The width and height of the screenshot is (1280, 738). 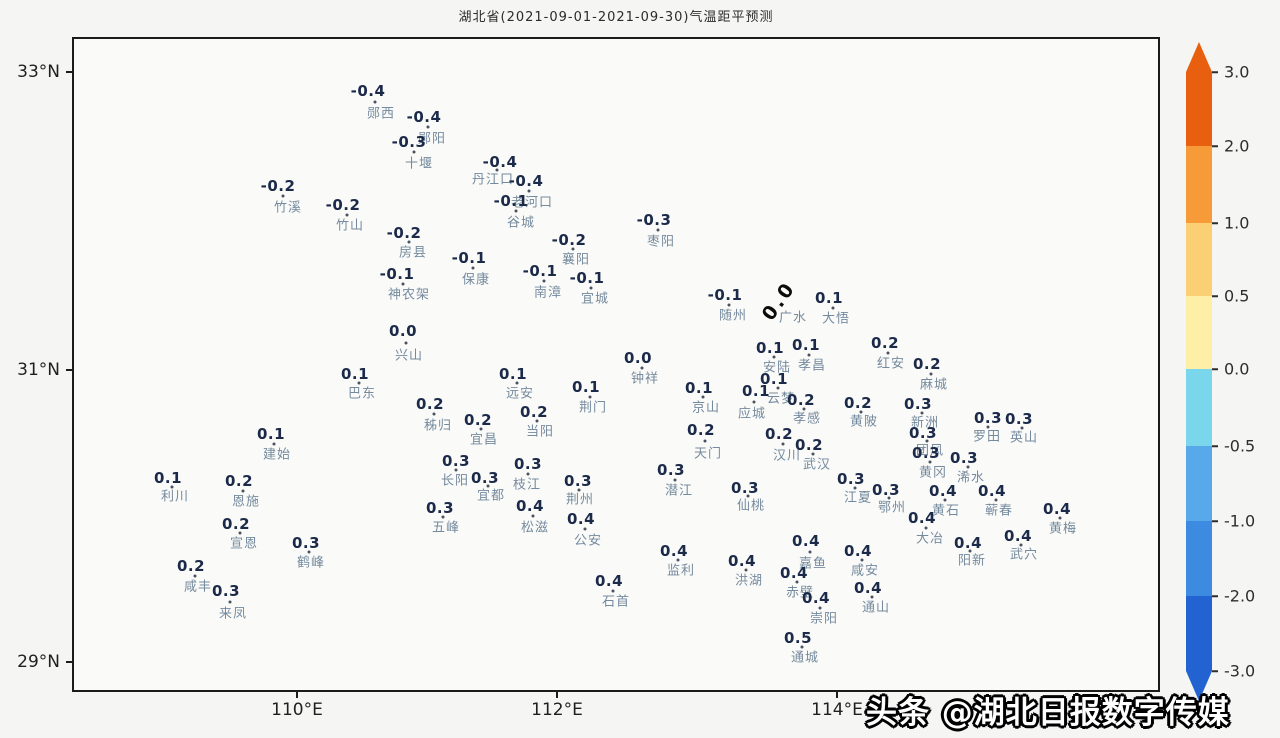 What do you see at coordinates (311, 563) in the screenshot?
I see `station-name: 鹤峰` at bounding box center [311, 563].